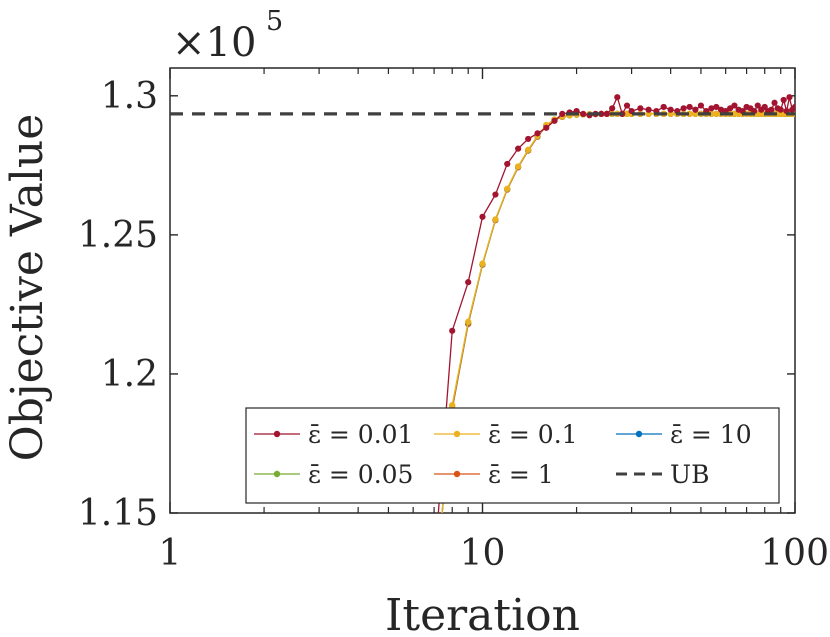  I want to click on legend-label: ε̄ = 10, so click(711, 434).